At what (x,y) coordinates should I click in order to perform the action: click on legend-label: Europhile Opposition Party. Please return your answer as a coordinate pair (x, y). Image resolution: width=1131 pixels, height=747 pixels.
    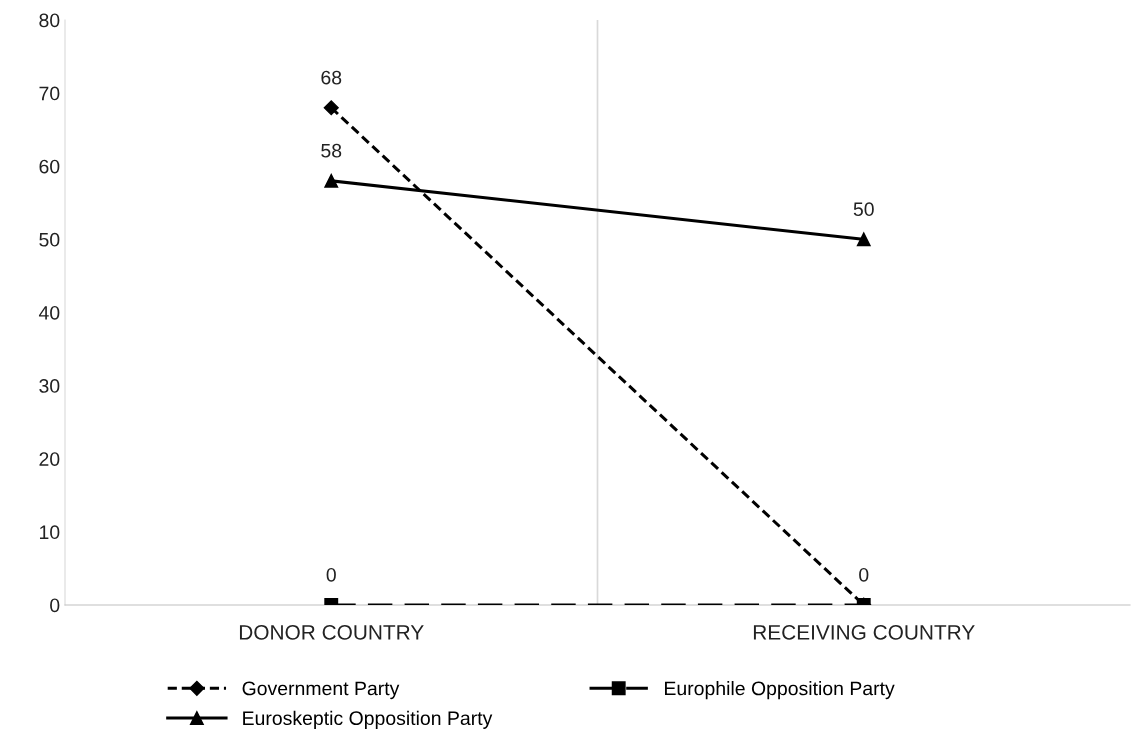
    Looking at the image, I should click on (780, 690).